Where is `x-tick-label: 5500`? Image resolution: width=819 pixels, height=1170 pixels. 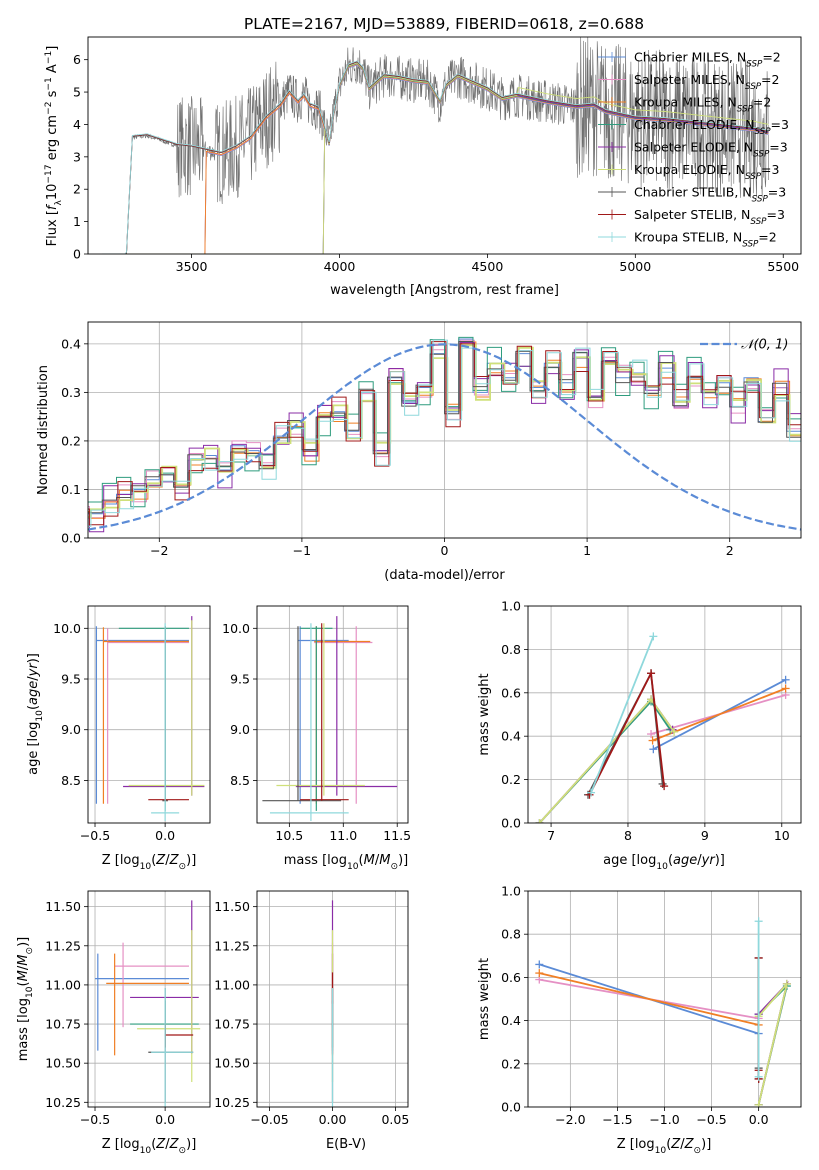 x-tick-label: 5500 is located at coordinates (783, 266).